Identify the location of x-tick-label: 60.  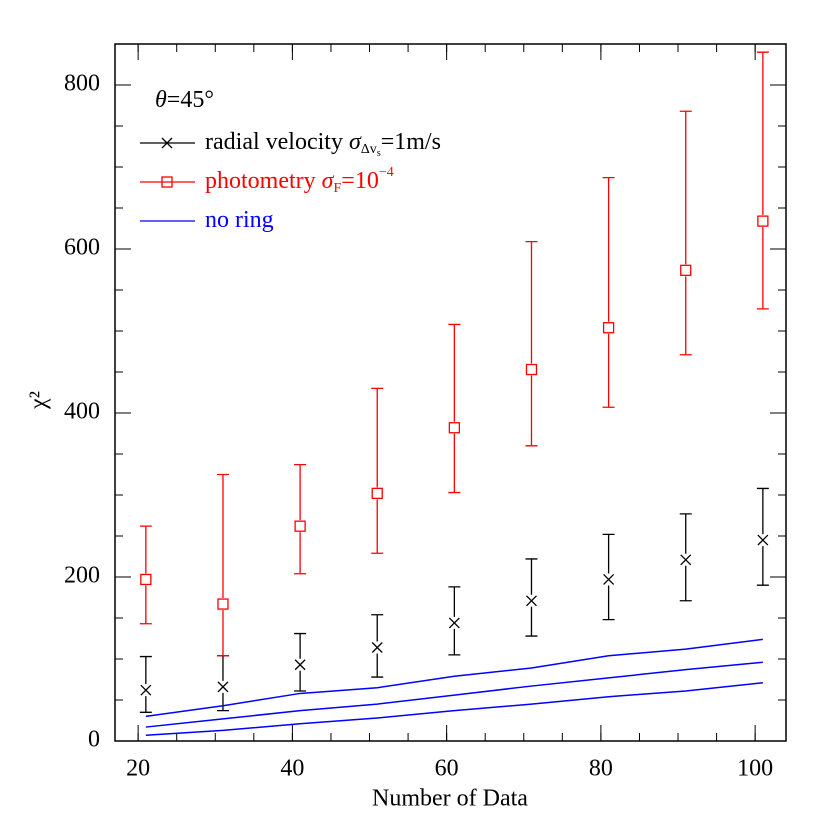
(447, 769).